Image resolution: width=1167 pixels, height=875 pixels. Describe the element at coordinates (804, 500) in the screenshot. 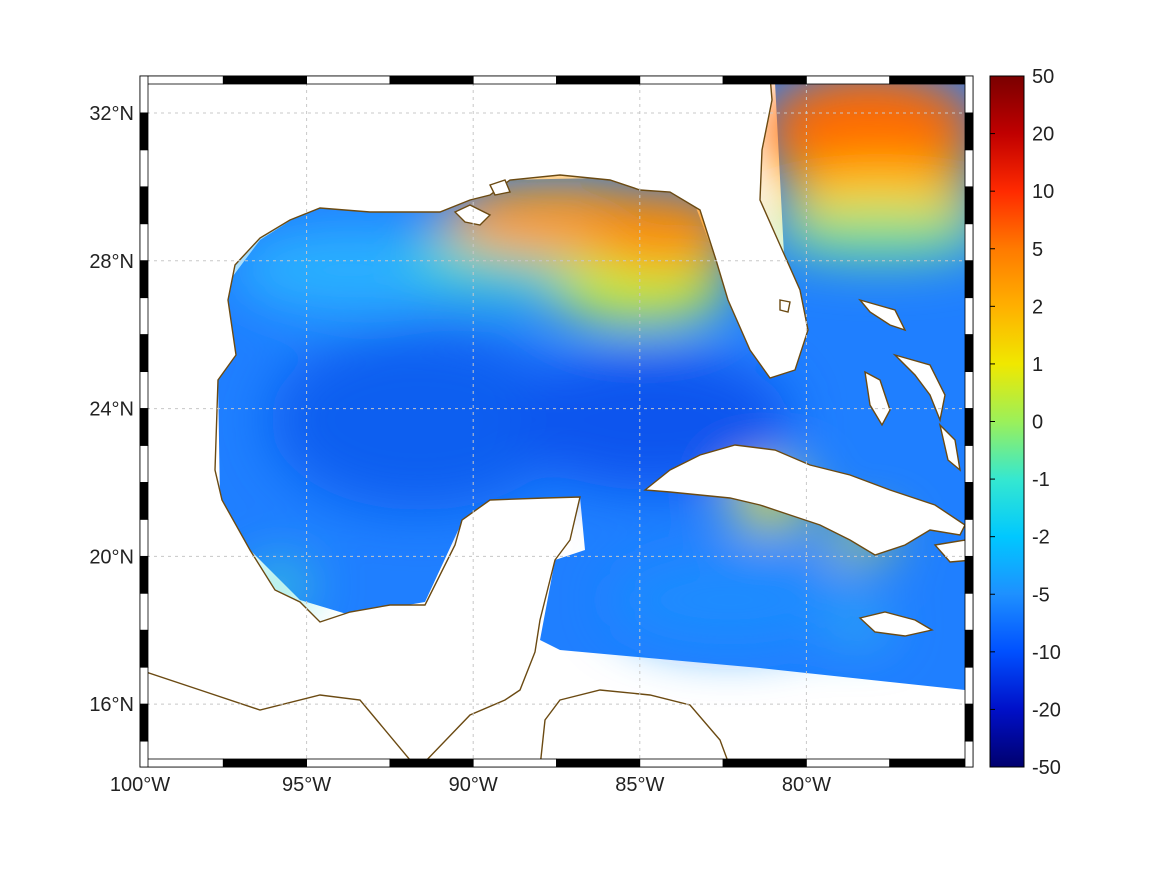

I see `cuba-island` at that location.